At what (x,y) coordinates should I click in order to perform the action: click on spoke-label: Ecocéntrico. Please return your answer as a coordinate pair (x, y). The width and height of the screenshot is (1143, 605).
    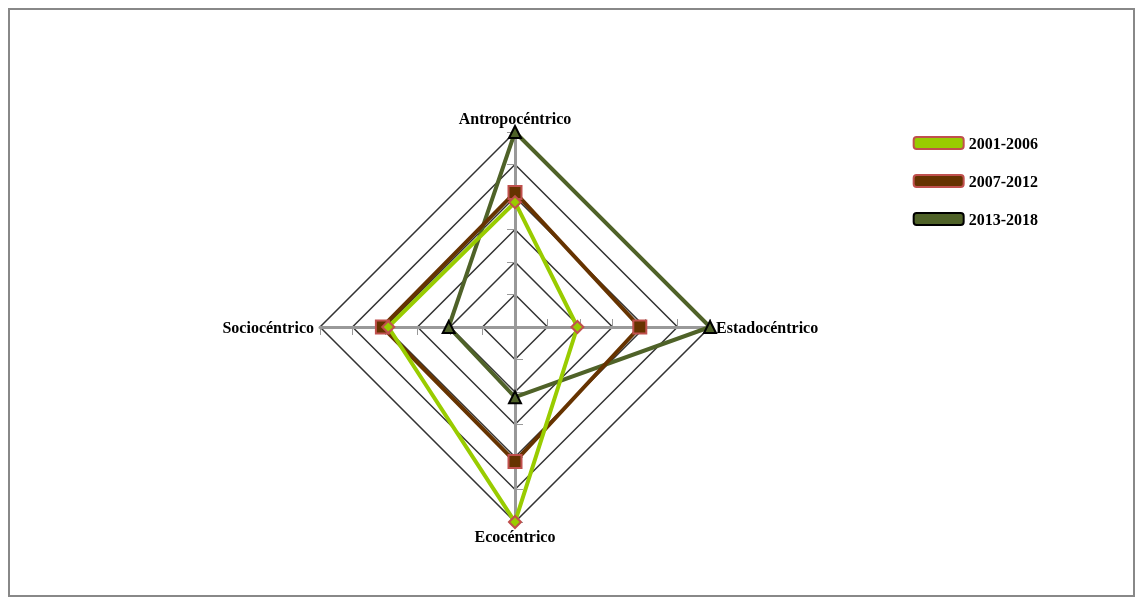
    Looking at the image, I should click on (515, 536).